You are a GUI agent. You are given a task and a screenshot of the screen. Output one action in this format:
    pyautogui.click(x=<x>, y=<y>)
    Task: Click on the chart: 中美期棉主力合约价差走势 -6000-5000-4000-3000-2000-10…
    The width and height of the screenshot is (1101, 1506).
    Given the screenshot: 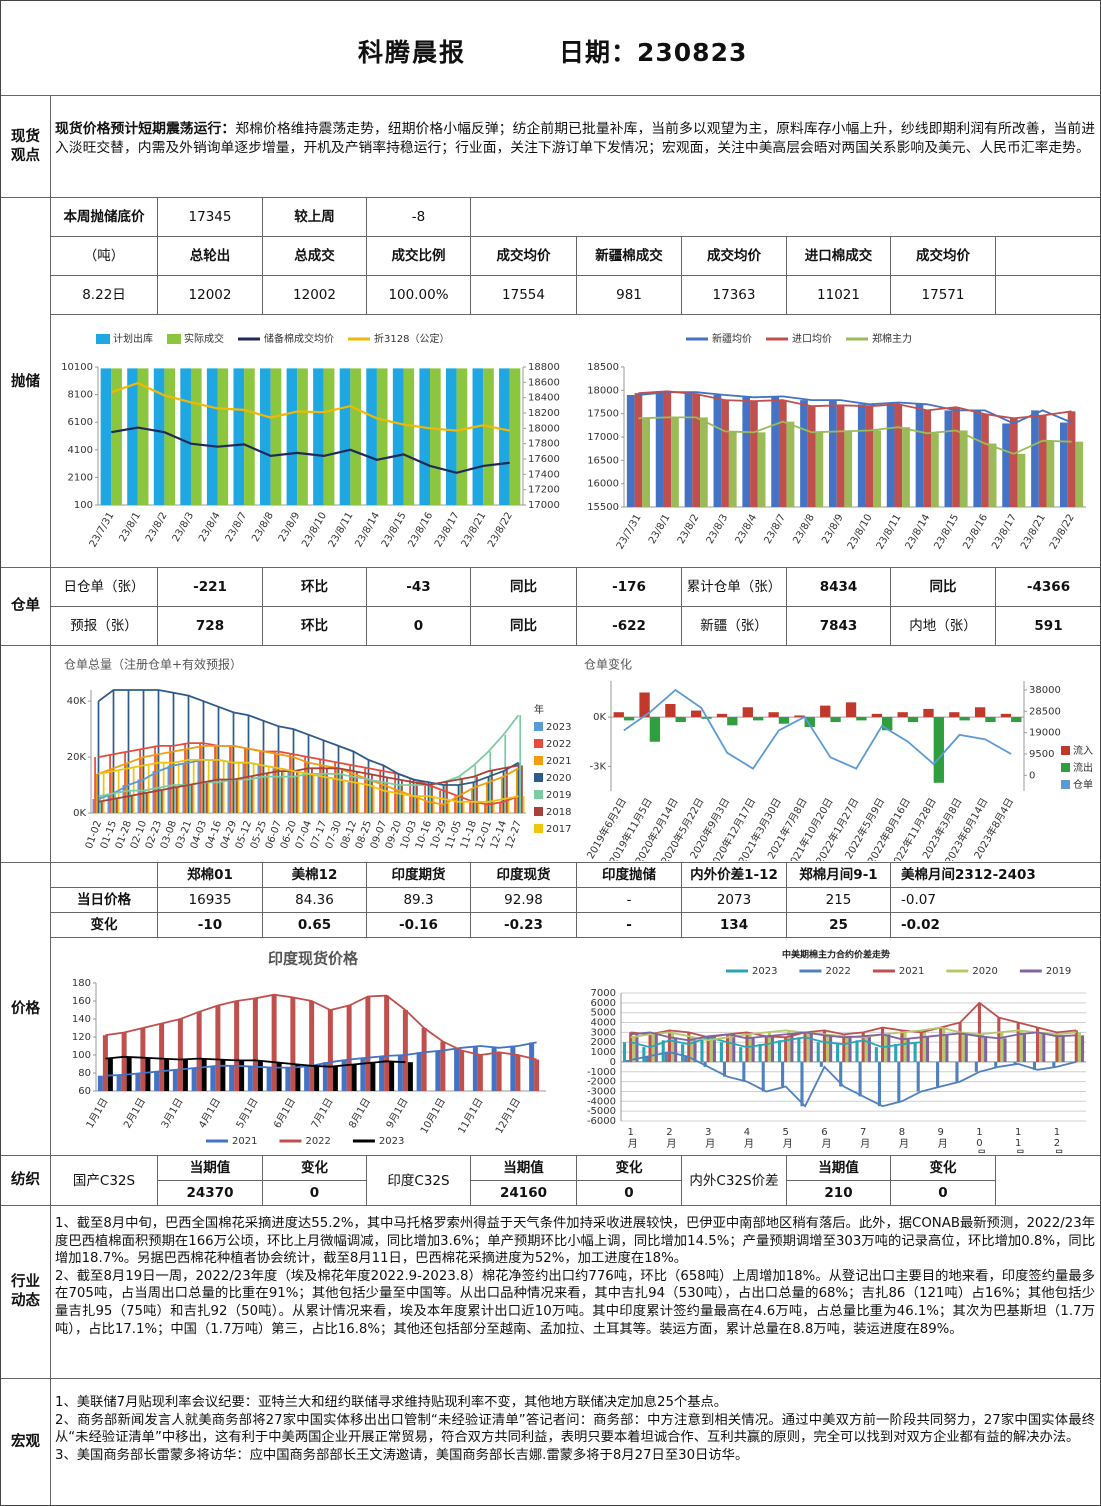 What is the action you would take?
    pyautogui.click(x=836, y=1051)
    